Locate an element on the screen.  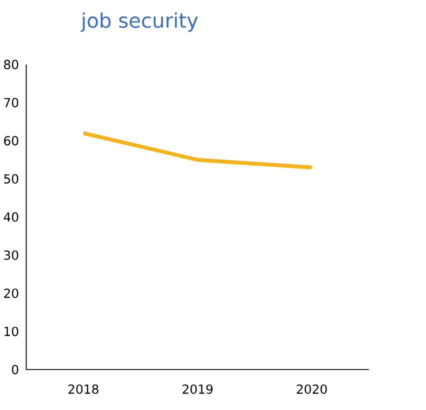
y-tick-label: 80 is located at coordinates (11, 65).